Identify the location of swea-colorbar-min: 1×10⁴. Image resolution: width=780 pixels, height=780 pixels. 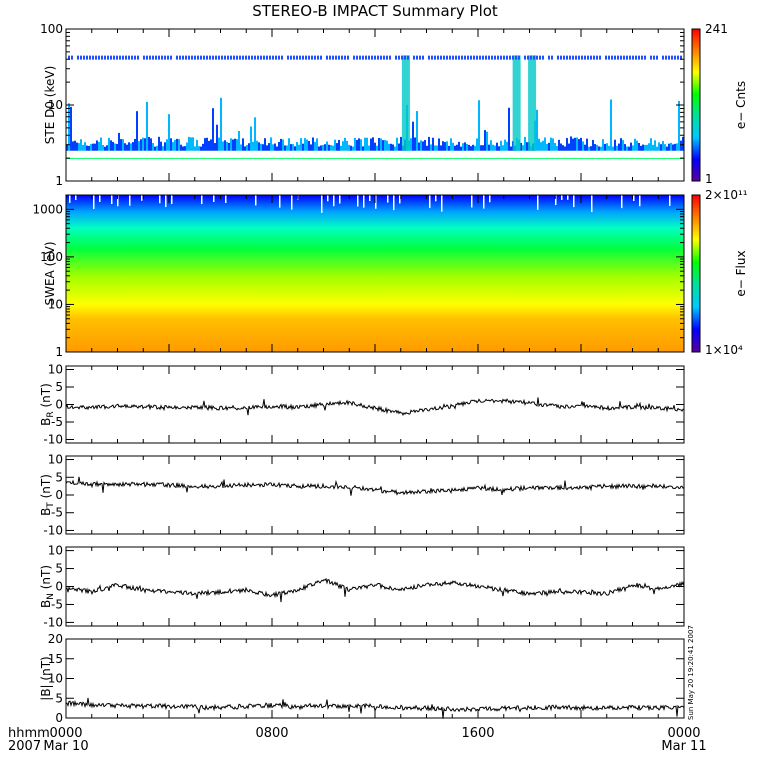
(724, 350).